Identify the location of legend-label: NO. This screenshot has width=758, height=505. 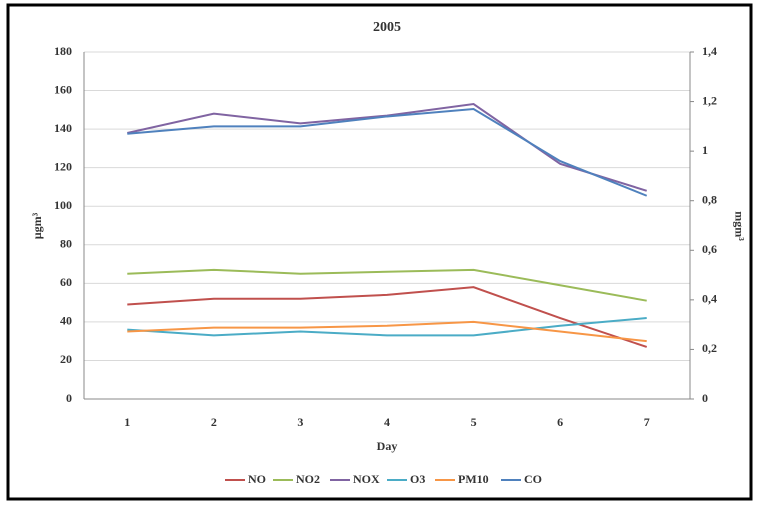
(257, 479).